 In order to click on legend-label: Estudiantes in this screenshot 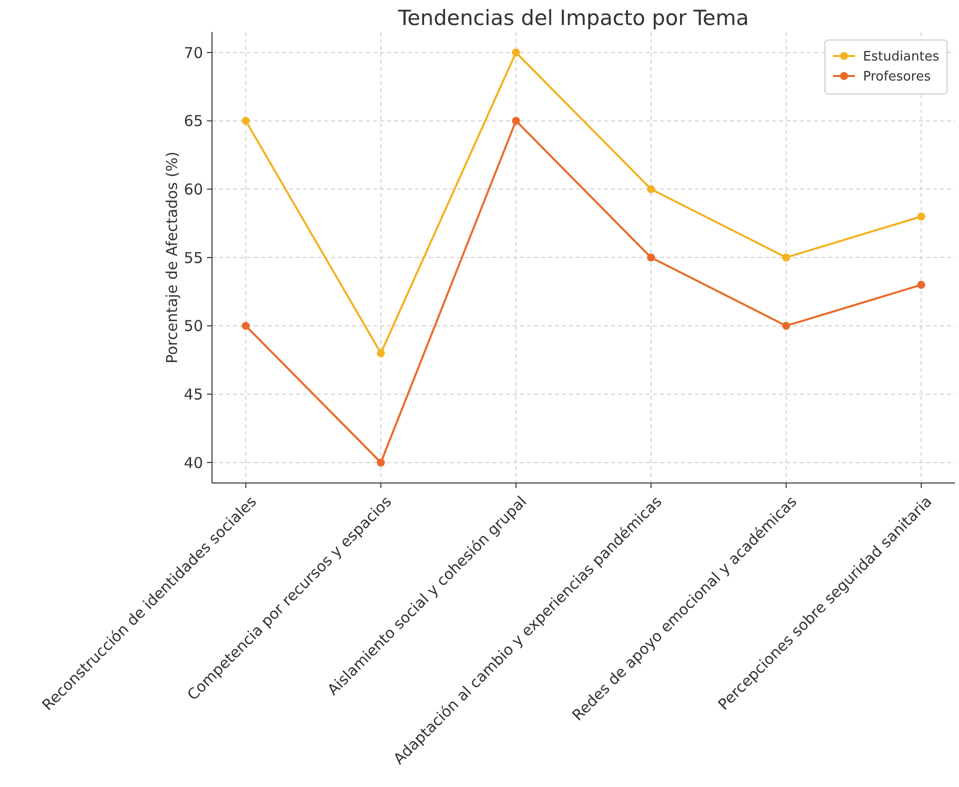, I will do `click(901, 57)`.